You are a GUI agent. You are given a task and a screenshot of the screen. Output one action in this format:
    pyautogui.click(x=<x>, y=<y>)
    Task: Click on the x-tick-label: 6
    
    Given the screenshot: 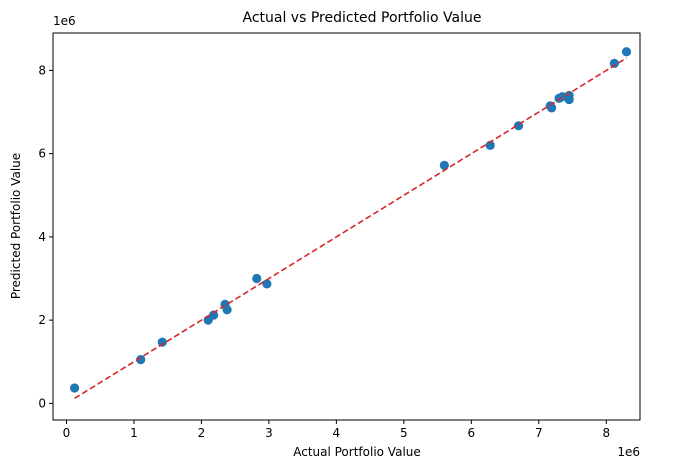 What is the action you would take?
    pyautogui.click(x=472, y=433)
    